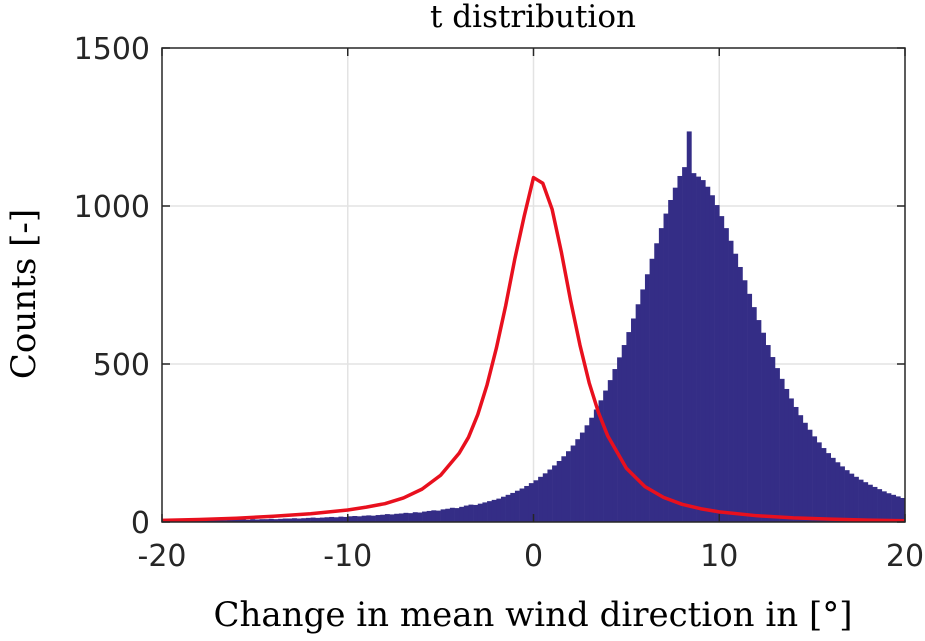 This screenshot has height=641, width=925. What do you see at coordinates (162, 556) in the screenshot?
I see `x-tick-label: -20` at bounding box center [162, 556].